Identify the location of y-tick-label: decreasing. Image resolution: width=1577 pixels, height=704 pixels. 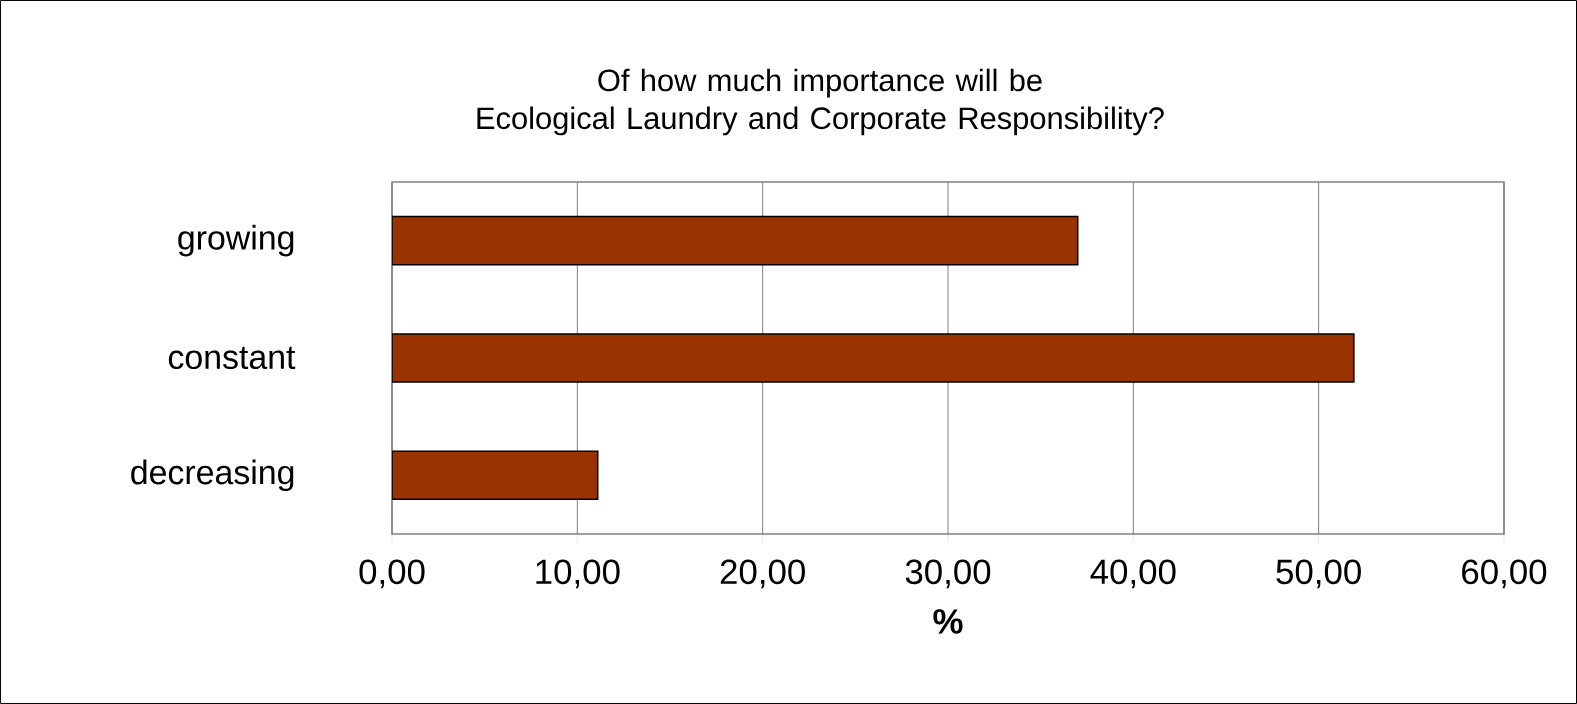
(212, 475).